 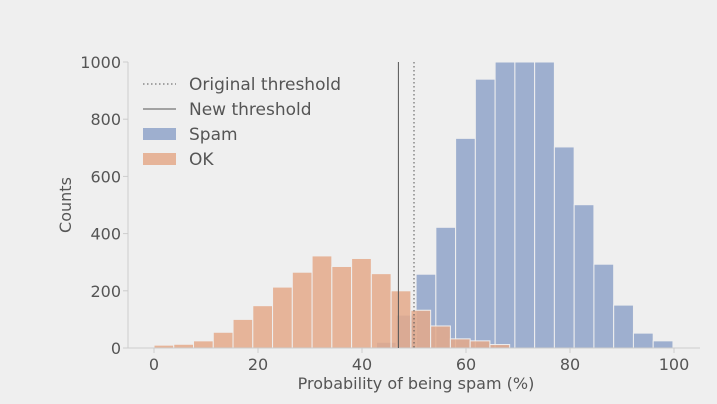 I want to click on x-tick-label: 40, so click(x=362, y=364).